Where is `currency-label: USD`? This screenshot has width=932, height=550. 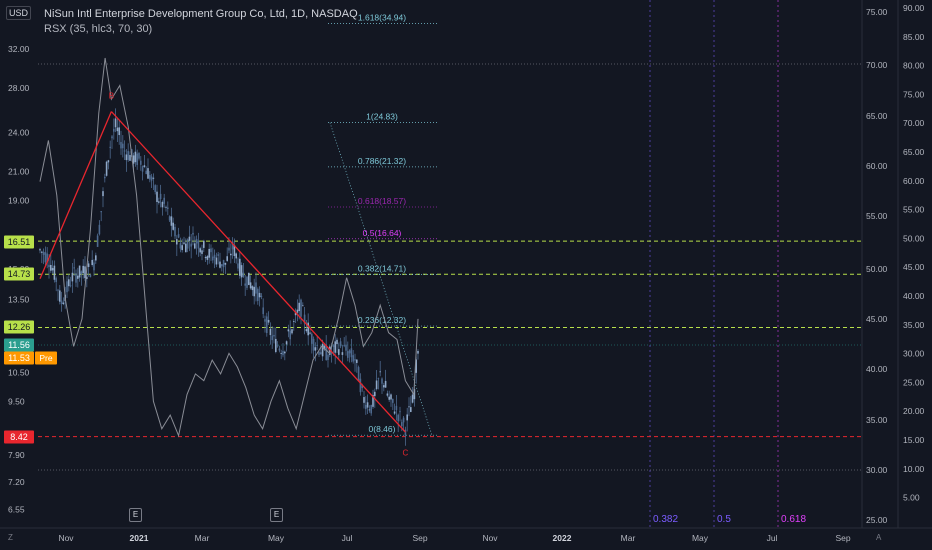
currency-label: USD is located at coordinates (19, 13).